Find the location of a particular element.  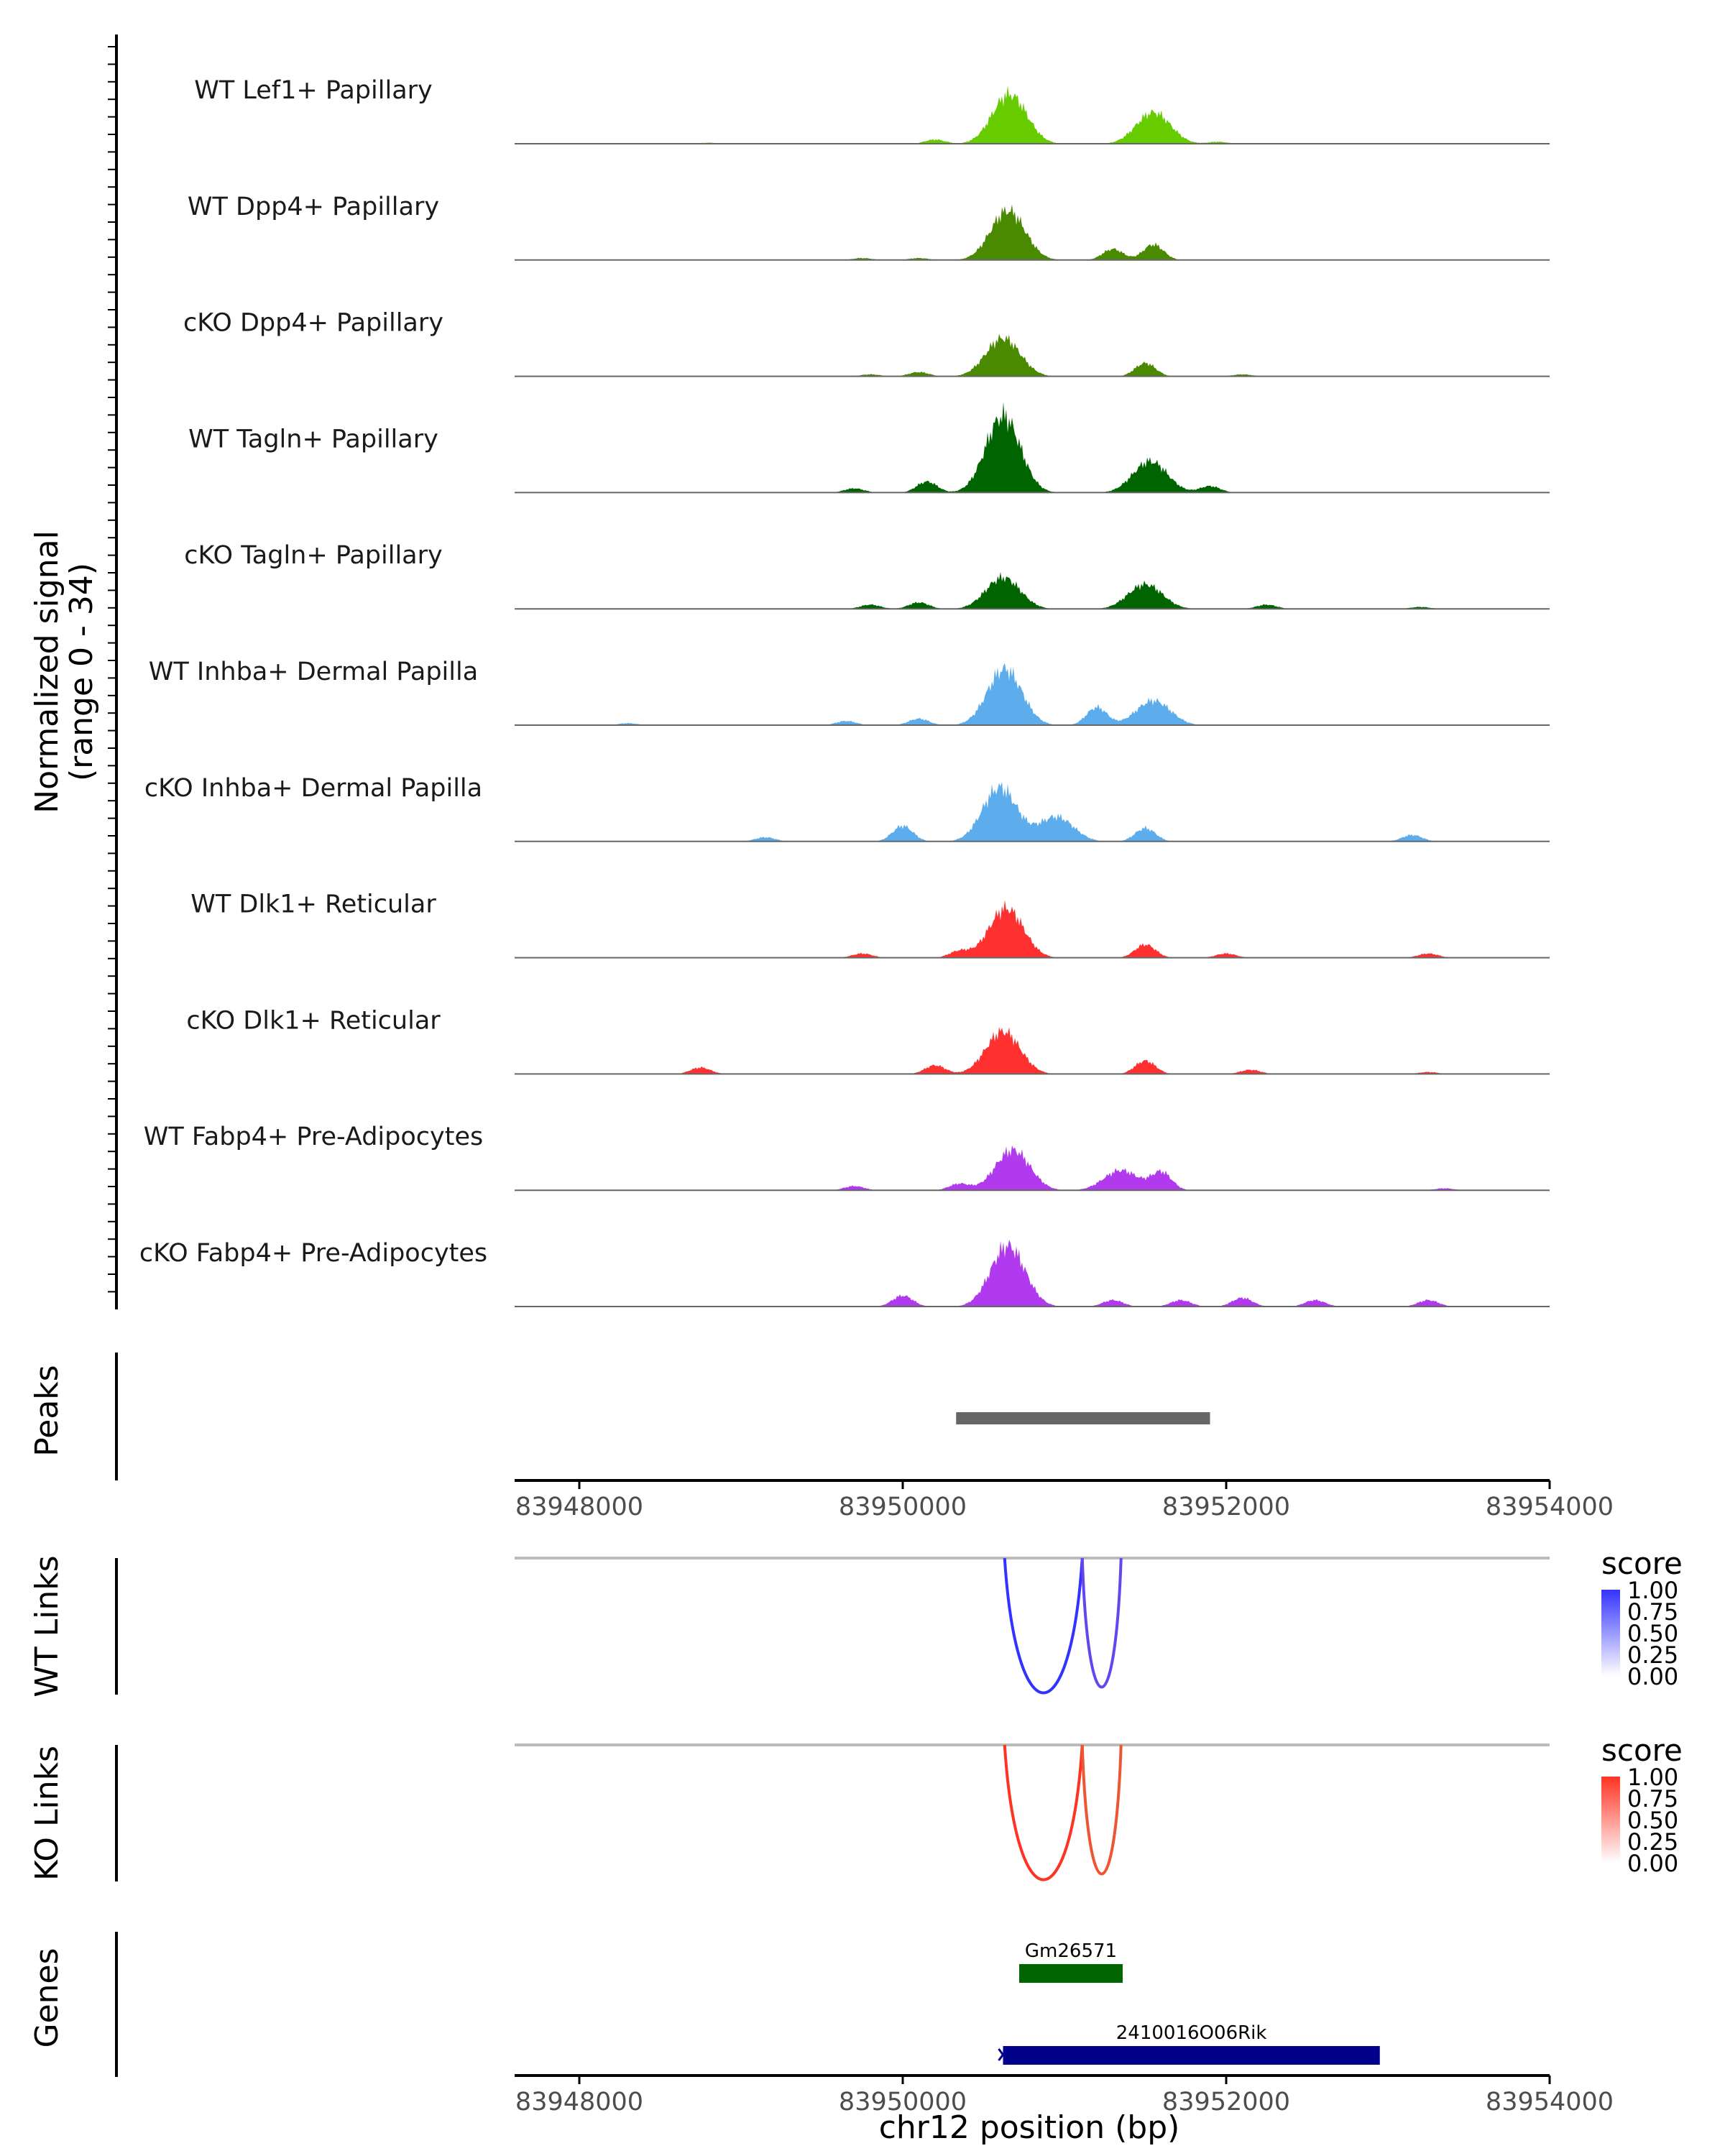

peaks-x-tick-label: 83954000 is located at coordinates (1550, 1507).